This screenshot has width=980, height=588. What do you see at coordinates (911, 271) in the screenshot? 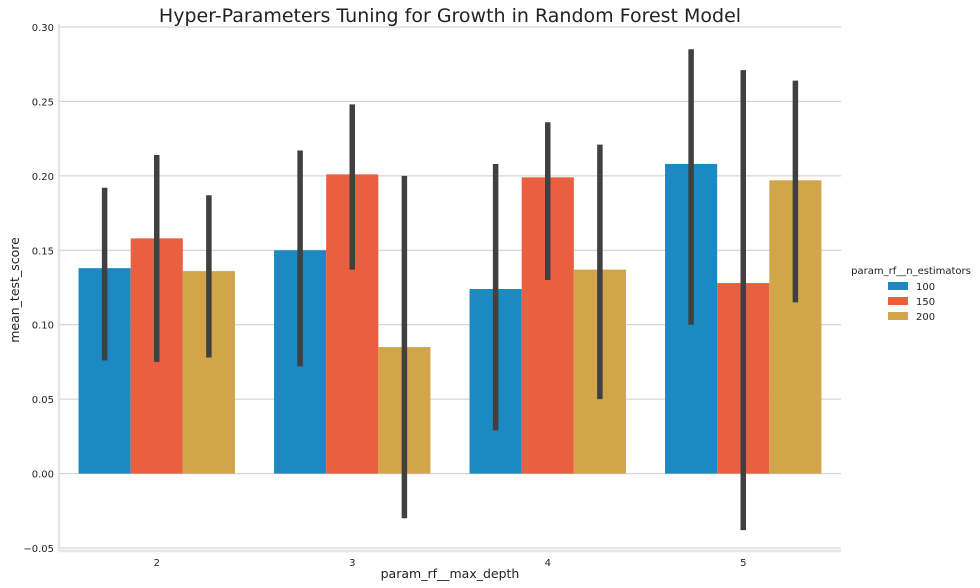
I see `legend-title: param_rf__n_estimators` at bounding box center [911, 271].